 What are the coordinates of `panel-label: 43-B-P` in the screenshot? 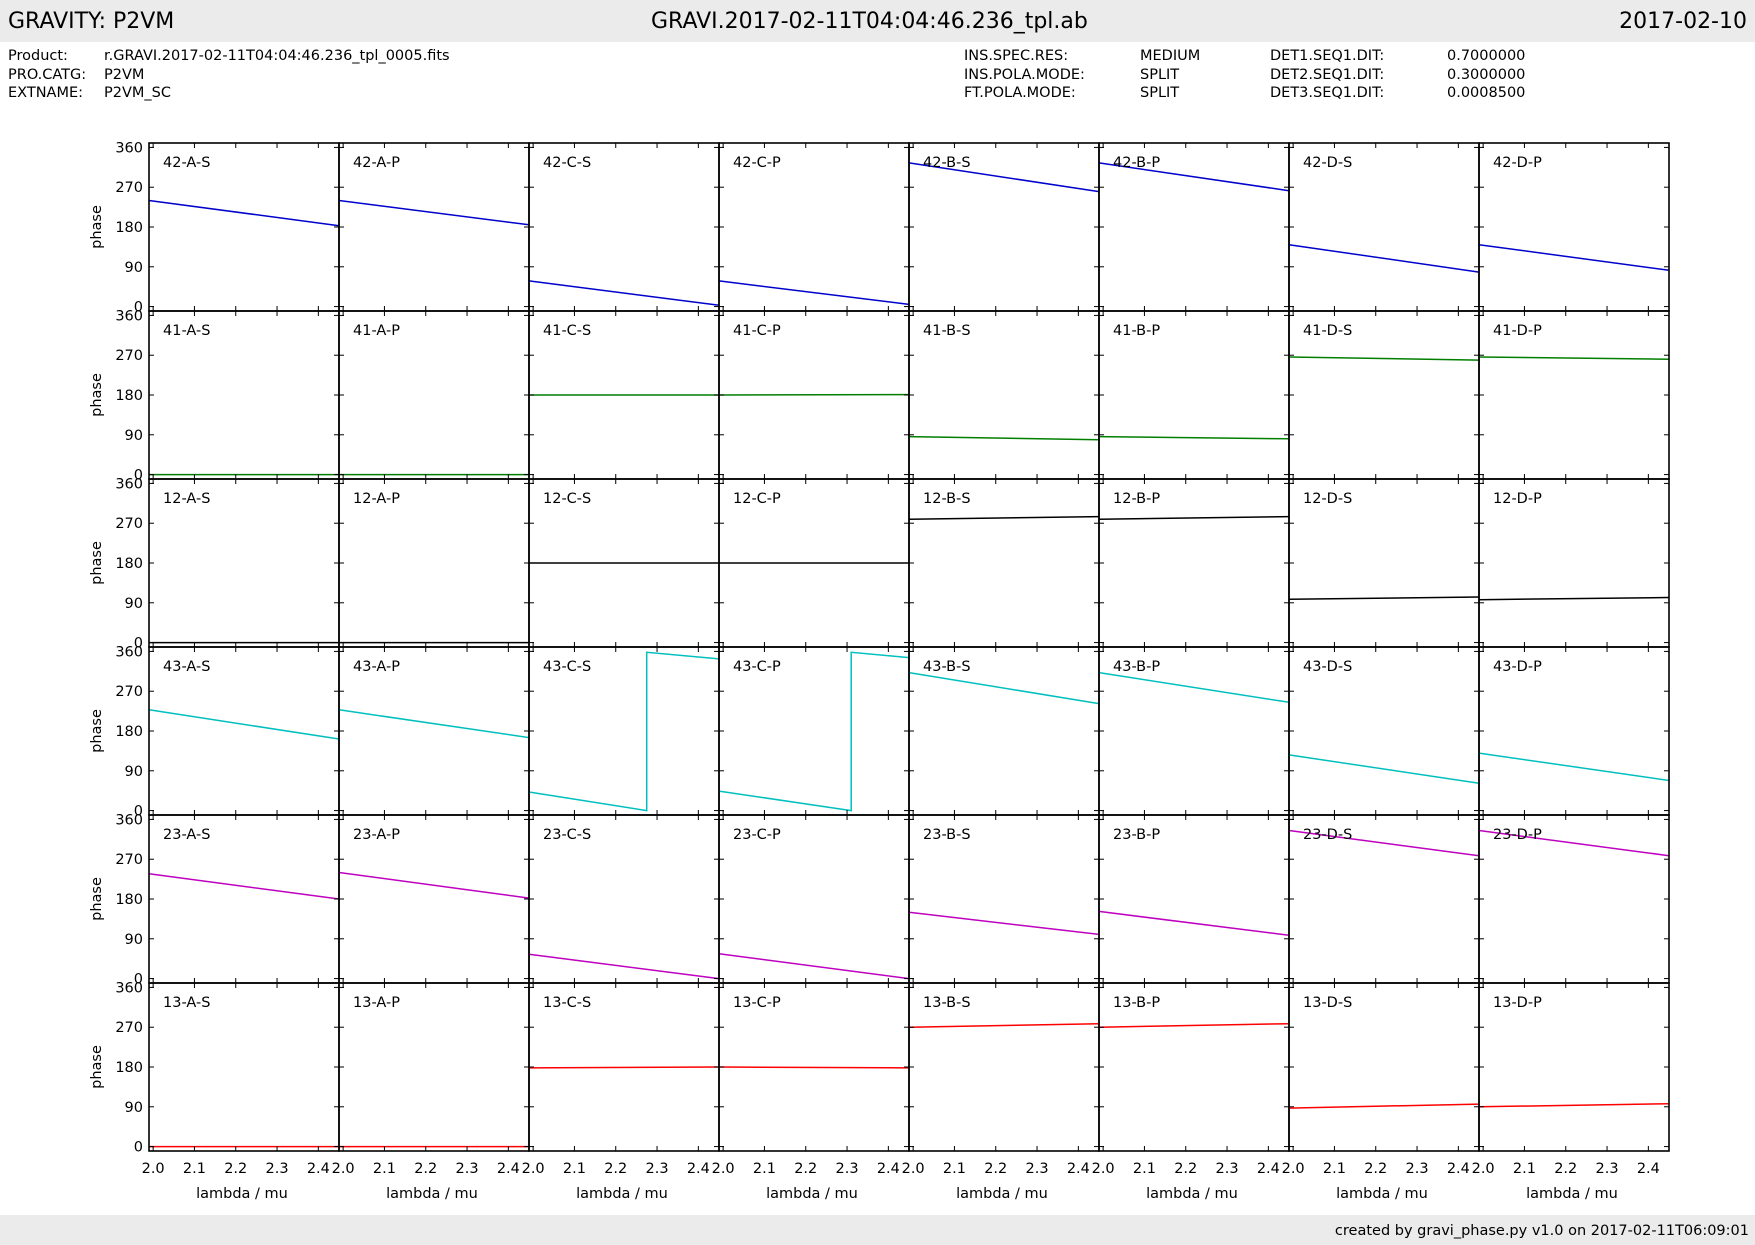 It's located at (1136, 667).